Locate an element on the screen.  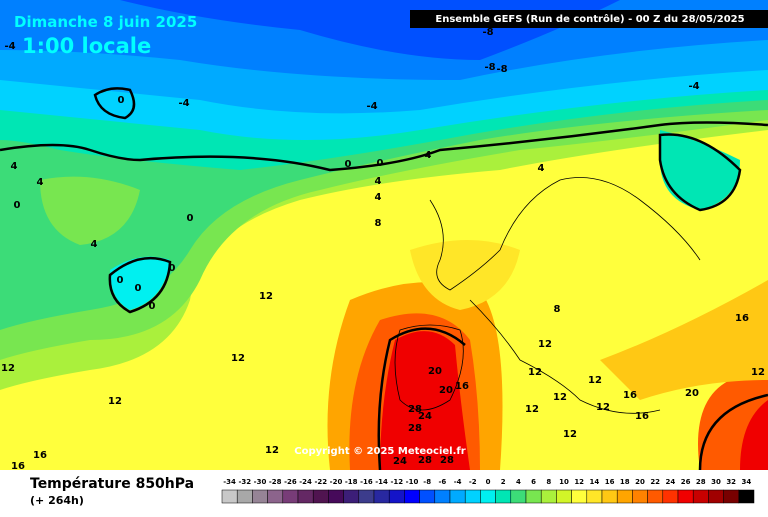
scale-label: 20 is located at coordinates (640, 482).